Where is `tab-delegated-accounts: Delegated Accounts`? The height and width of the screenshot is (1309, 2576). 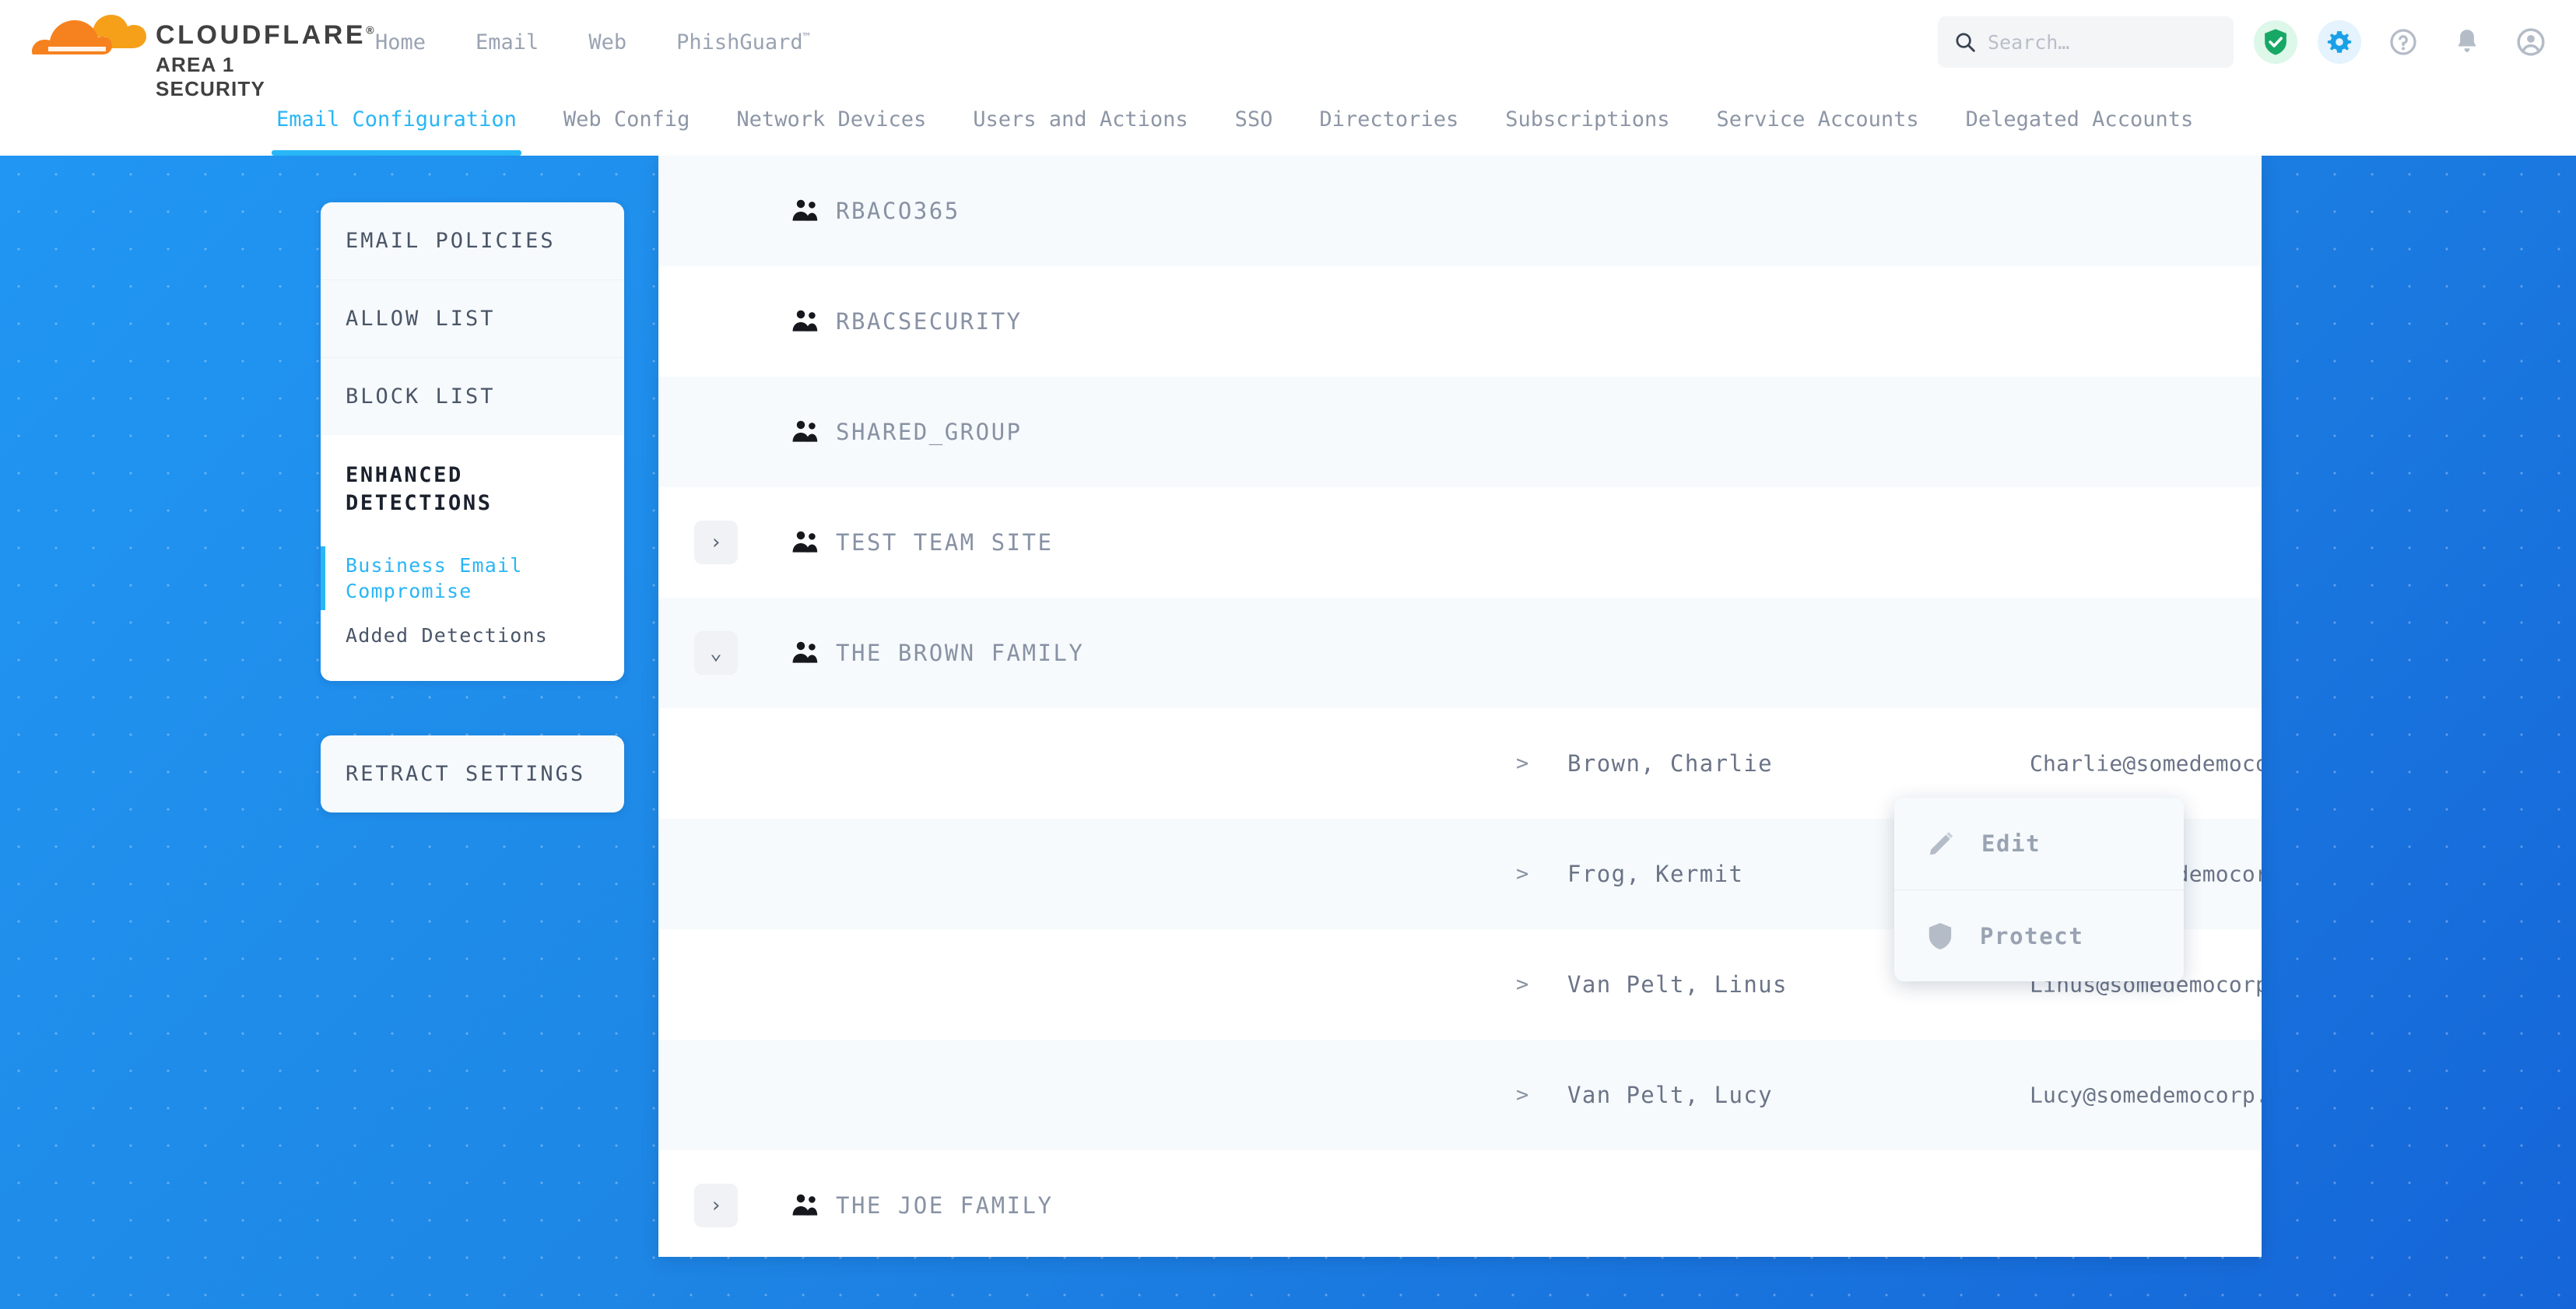
tab-delegated-accounts: Delegated Accounts is located at coordinates (2080, 119).